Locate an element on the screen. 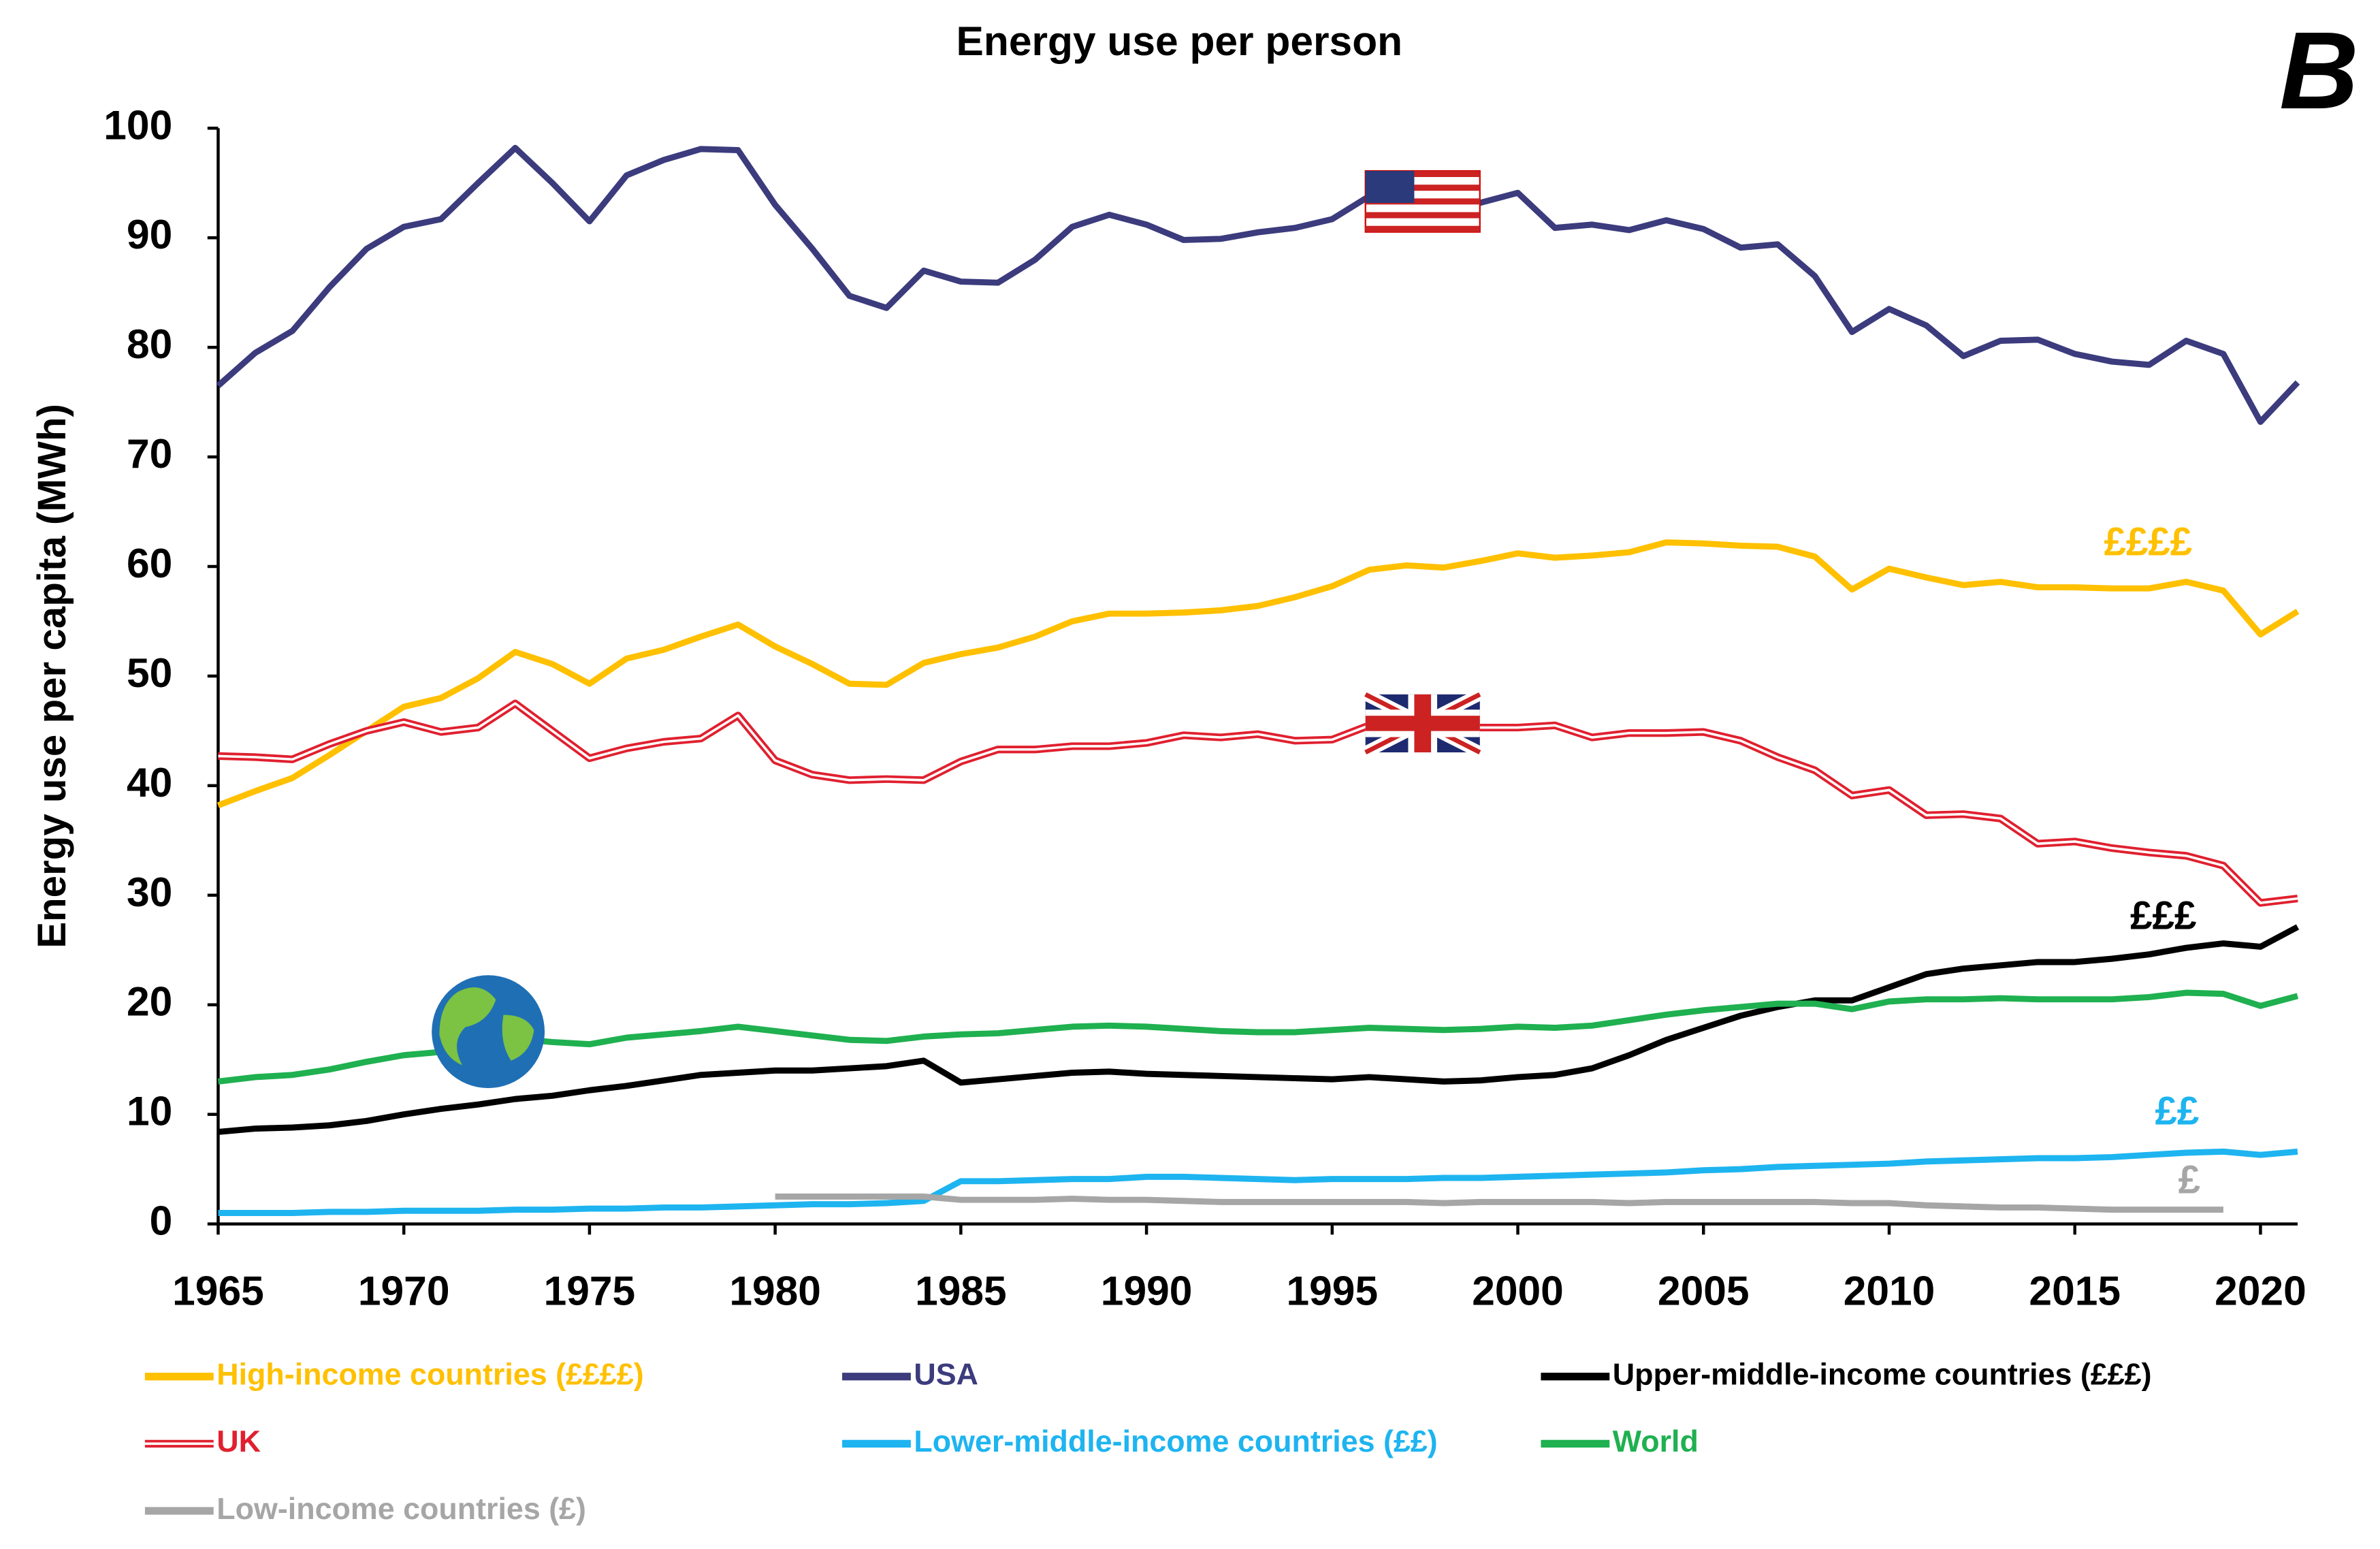  y-tick-label: 20 is located at coordinates (149, 1001).